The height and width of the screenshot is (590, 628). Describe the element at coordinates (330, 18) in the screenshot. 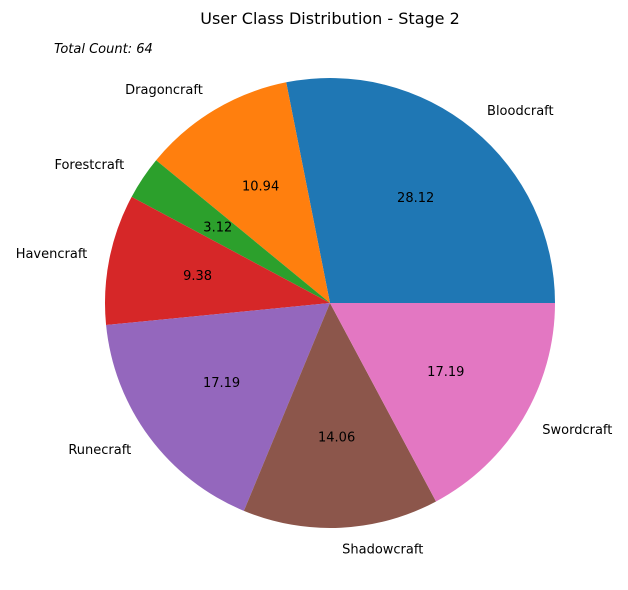

I see `chart-title: User Class Distribution - Stage 2` at that location.